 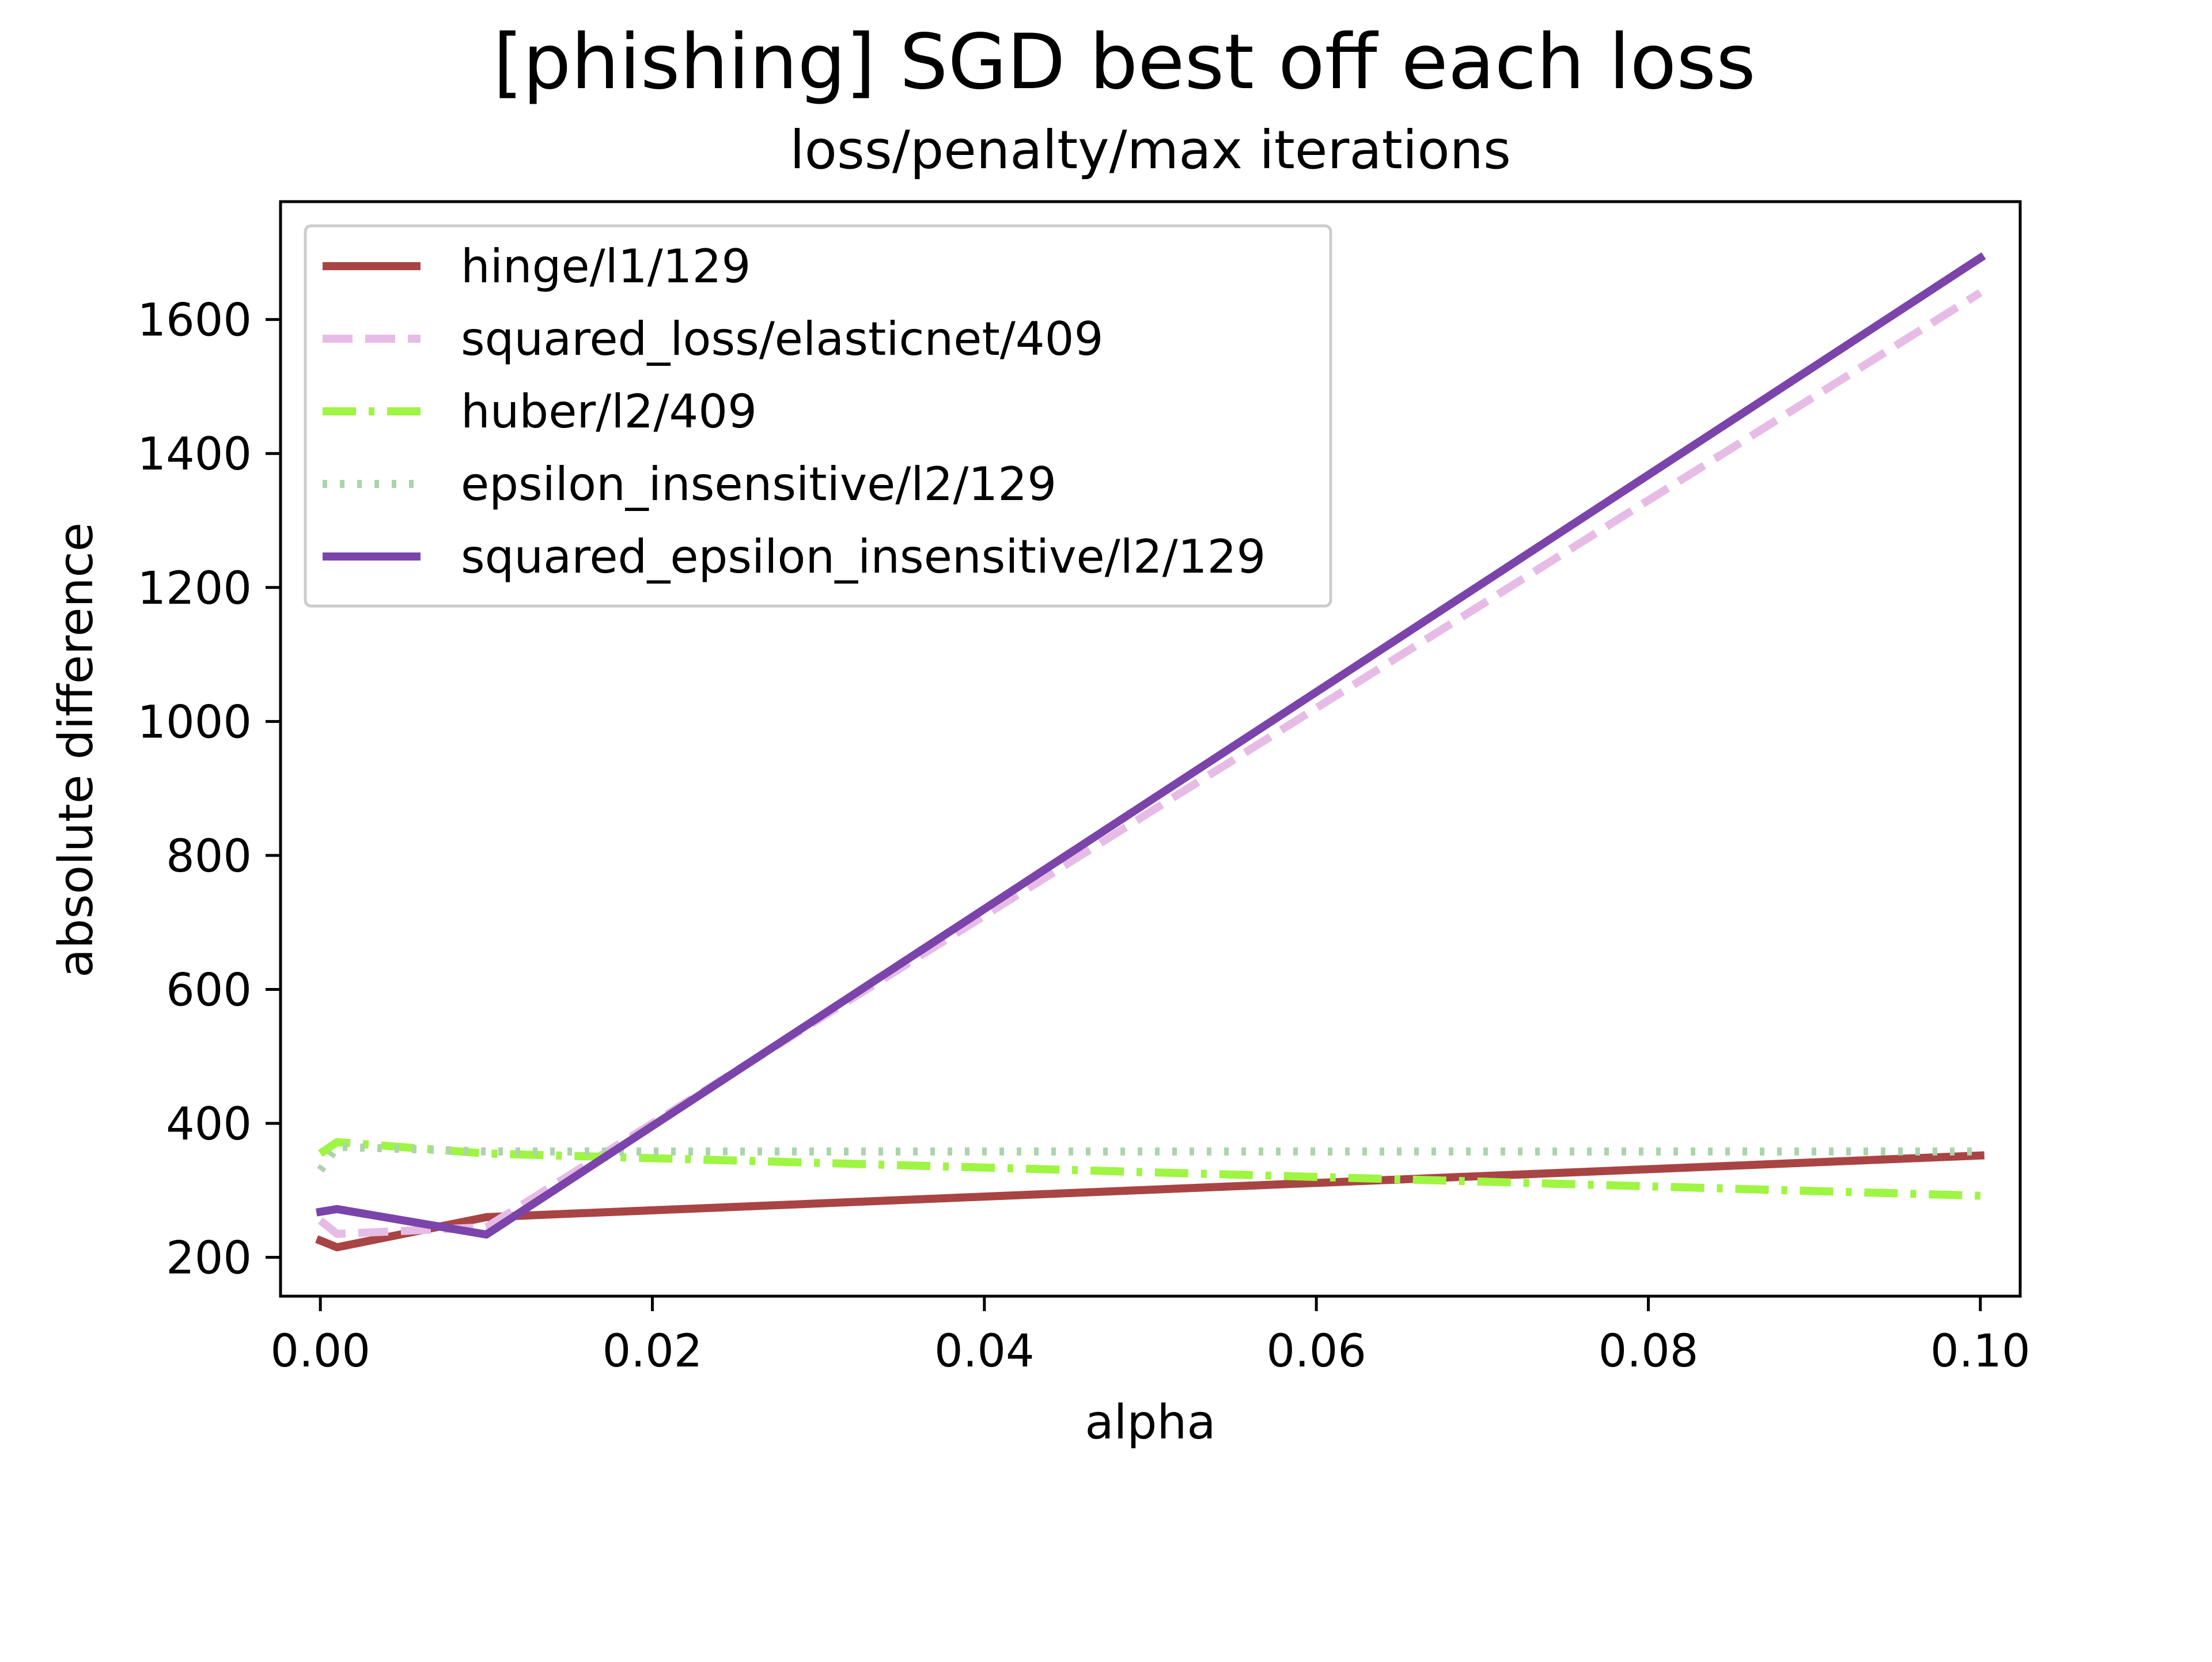 I want to click on x-tick-label-5: 0.10, so click(x=1980, y=1351).